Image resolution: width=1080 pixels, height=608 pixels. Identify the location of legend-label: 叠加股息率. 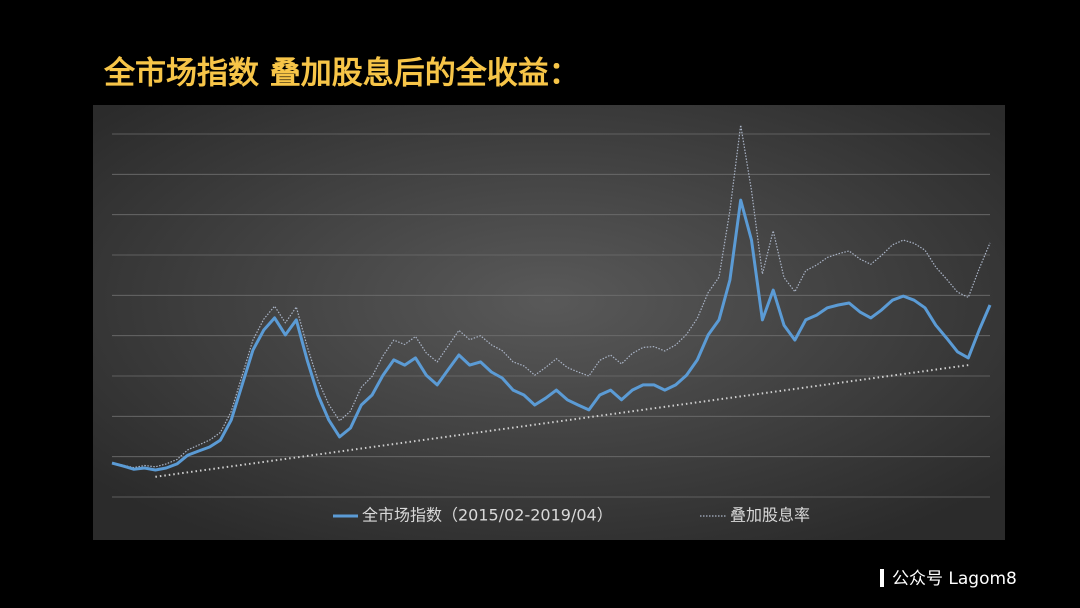
(770, 515).